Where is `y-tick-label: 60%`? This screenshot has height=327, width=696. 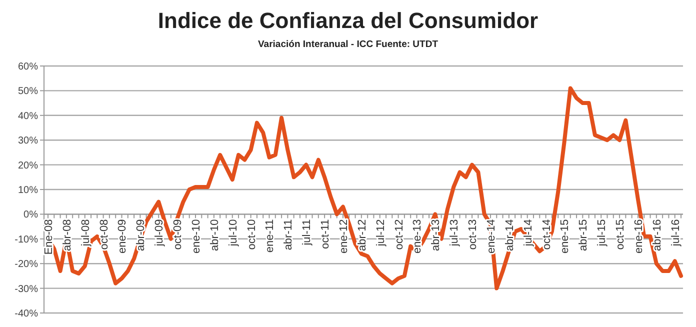
y-tick-label: 60% is located at coordinates (28, 67).